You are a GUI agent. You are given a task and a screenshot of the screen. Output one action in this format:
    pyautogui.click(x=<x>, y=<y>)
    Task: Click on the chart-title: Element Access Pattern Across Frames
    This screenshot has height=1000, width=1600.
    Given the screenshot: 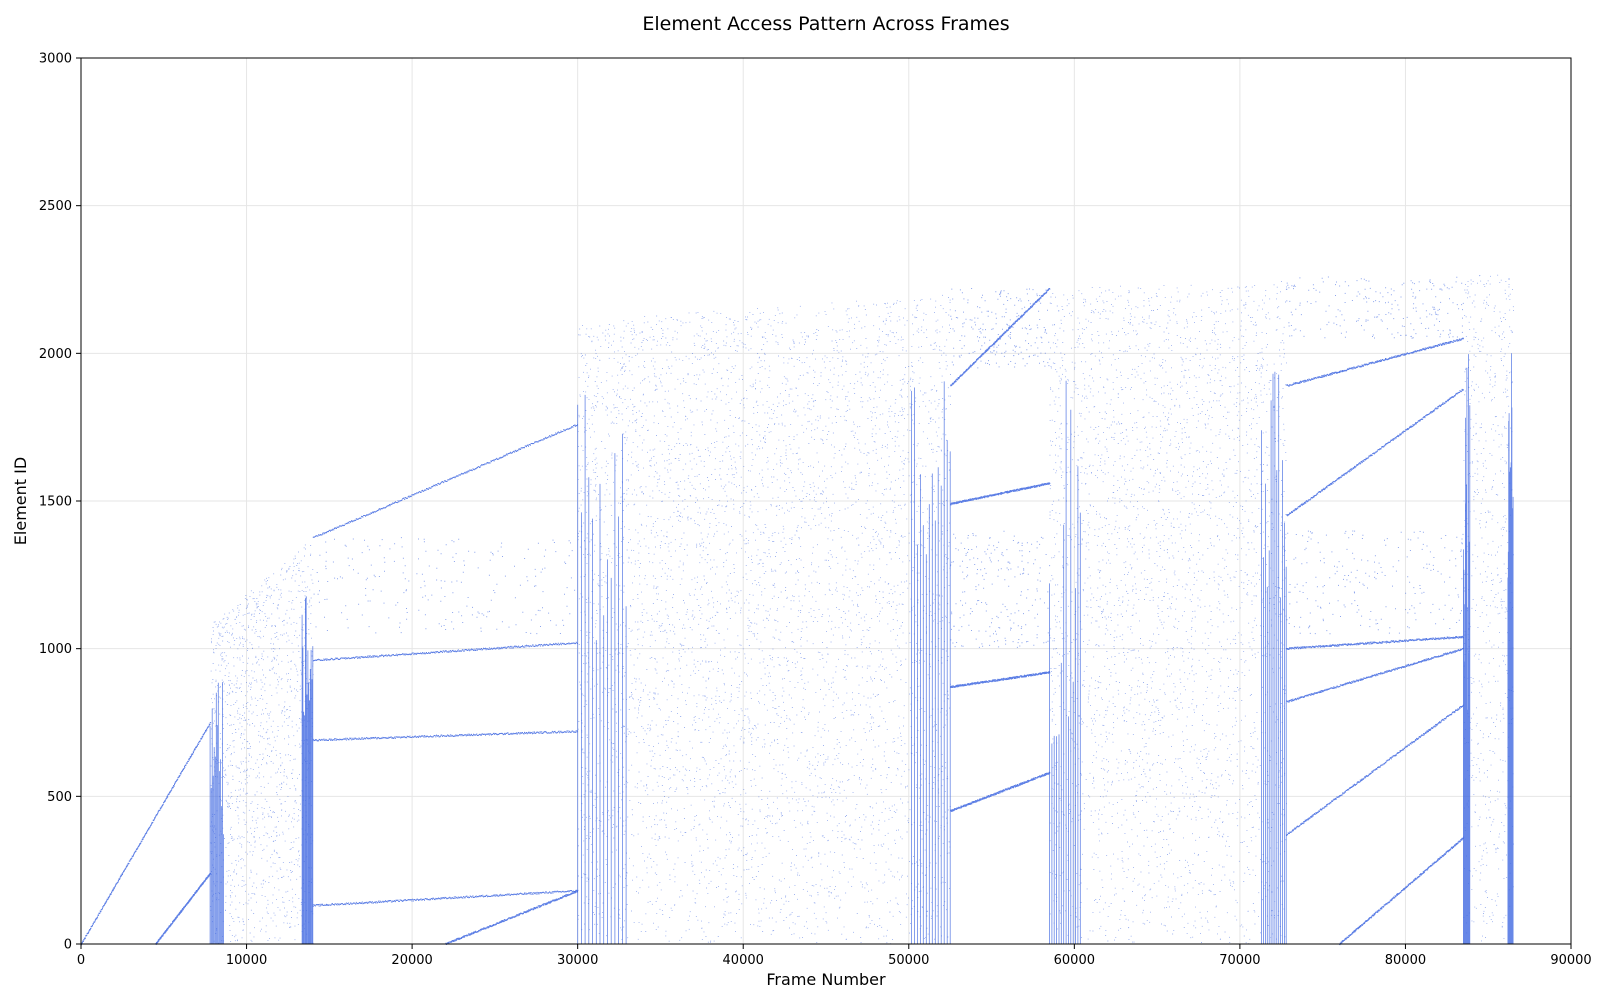 What is the action you would take?
    pyautogui.click(x=825, y=24)
    